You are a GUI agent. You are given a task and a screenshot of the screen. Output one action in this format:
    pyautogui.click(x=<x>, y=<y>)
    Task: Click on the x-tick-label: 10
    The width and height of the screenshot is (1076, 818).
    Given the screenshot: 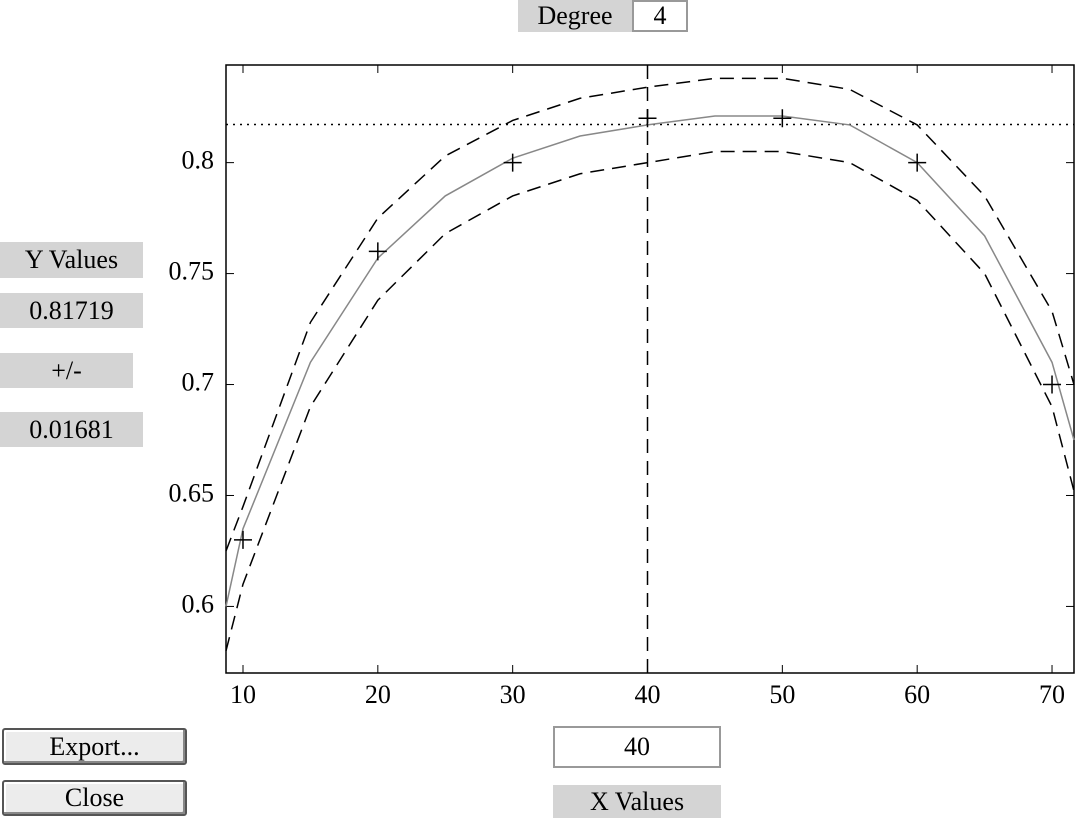 What is the action you would take?
    pyautogui.click(x=243, y=694)
    